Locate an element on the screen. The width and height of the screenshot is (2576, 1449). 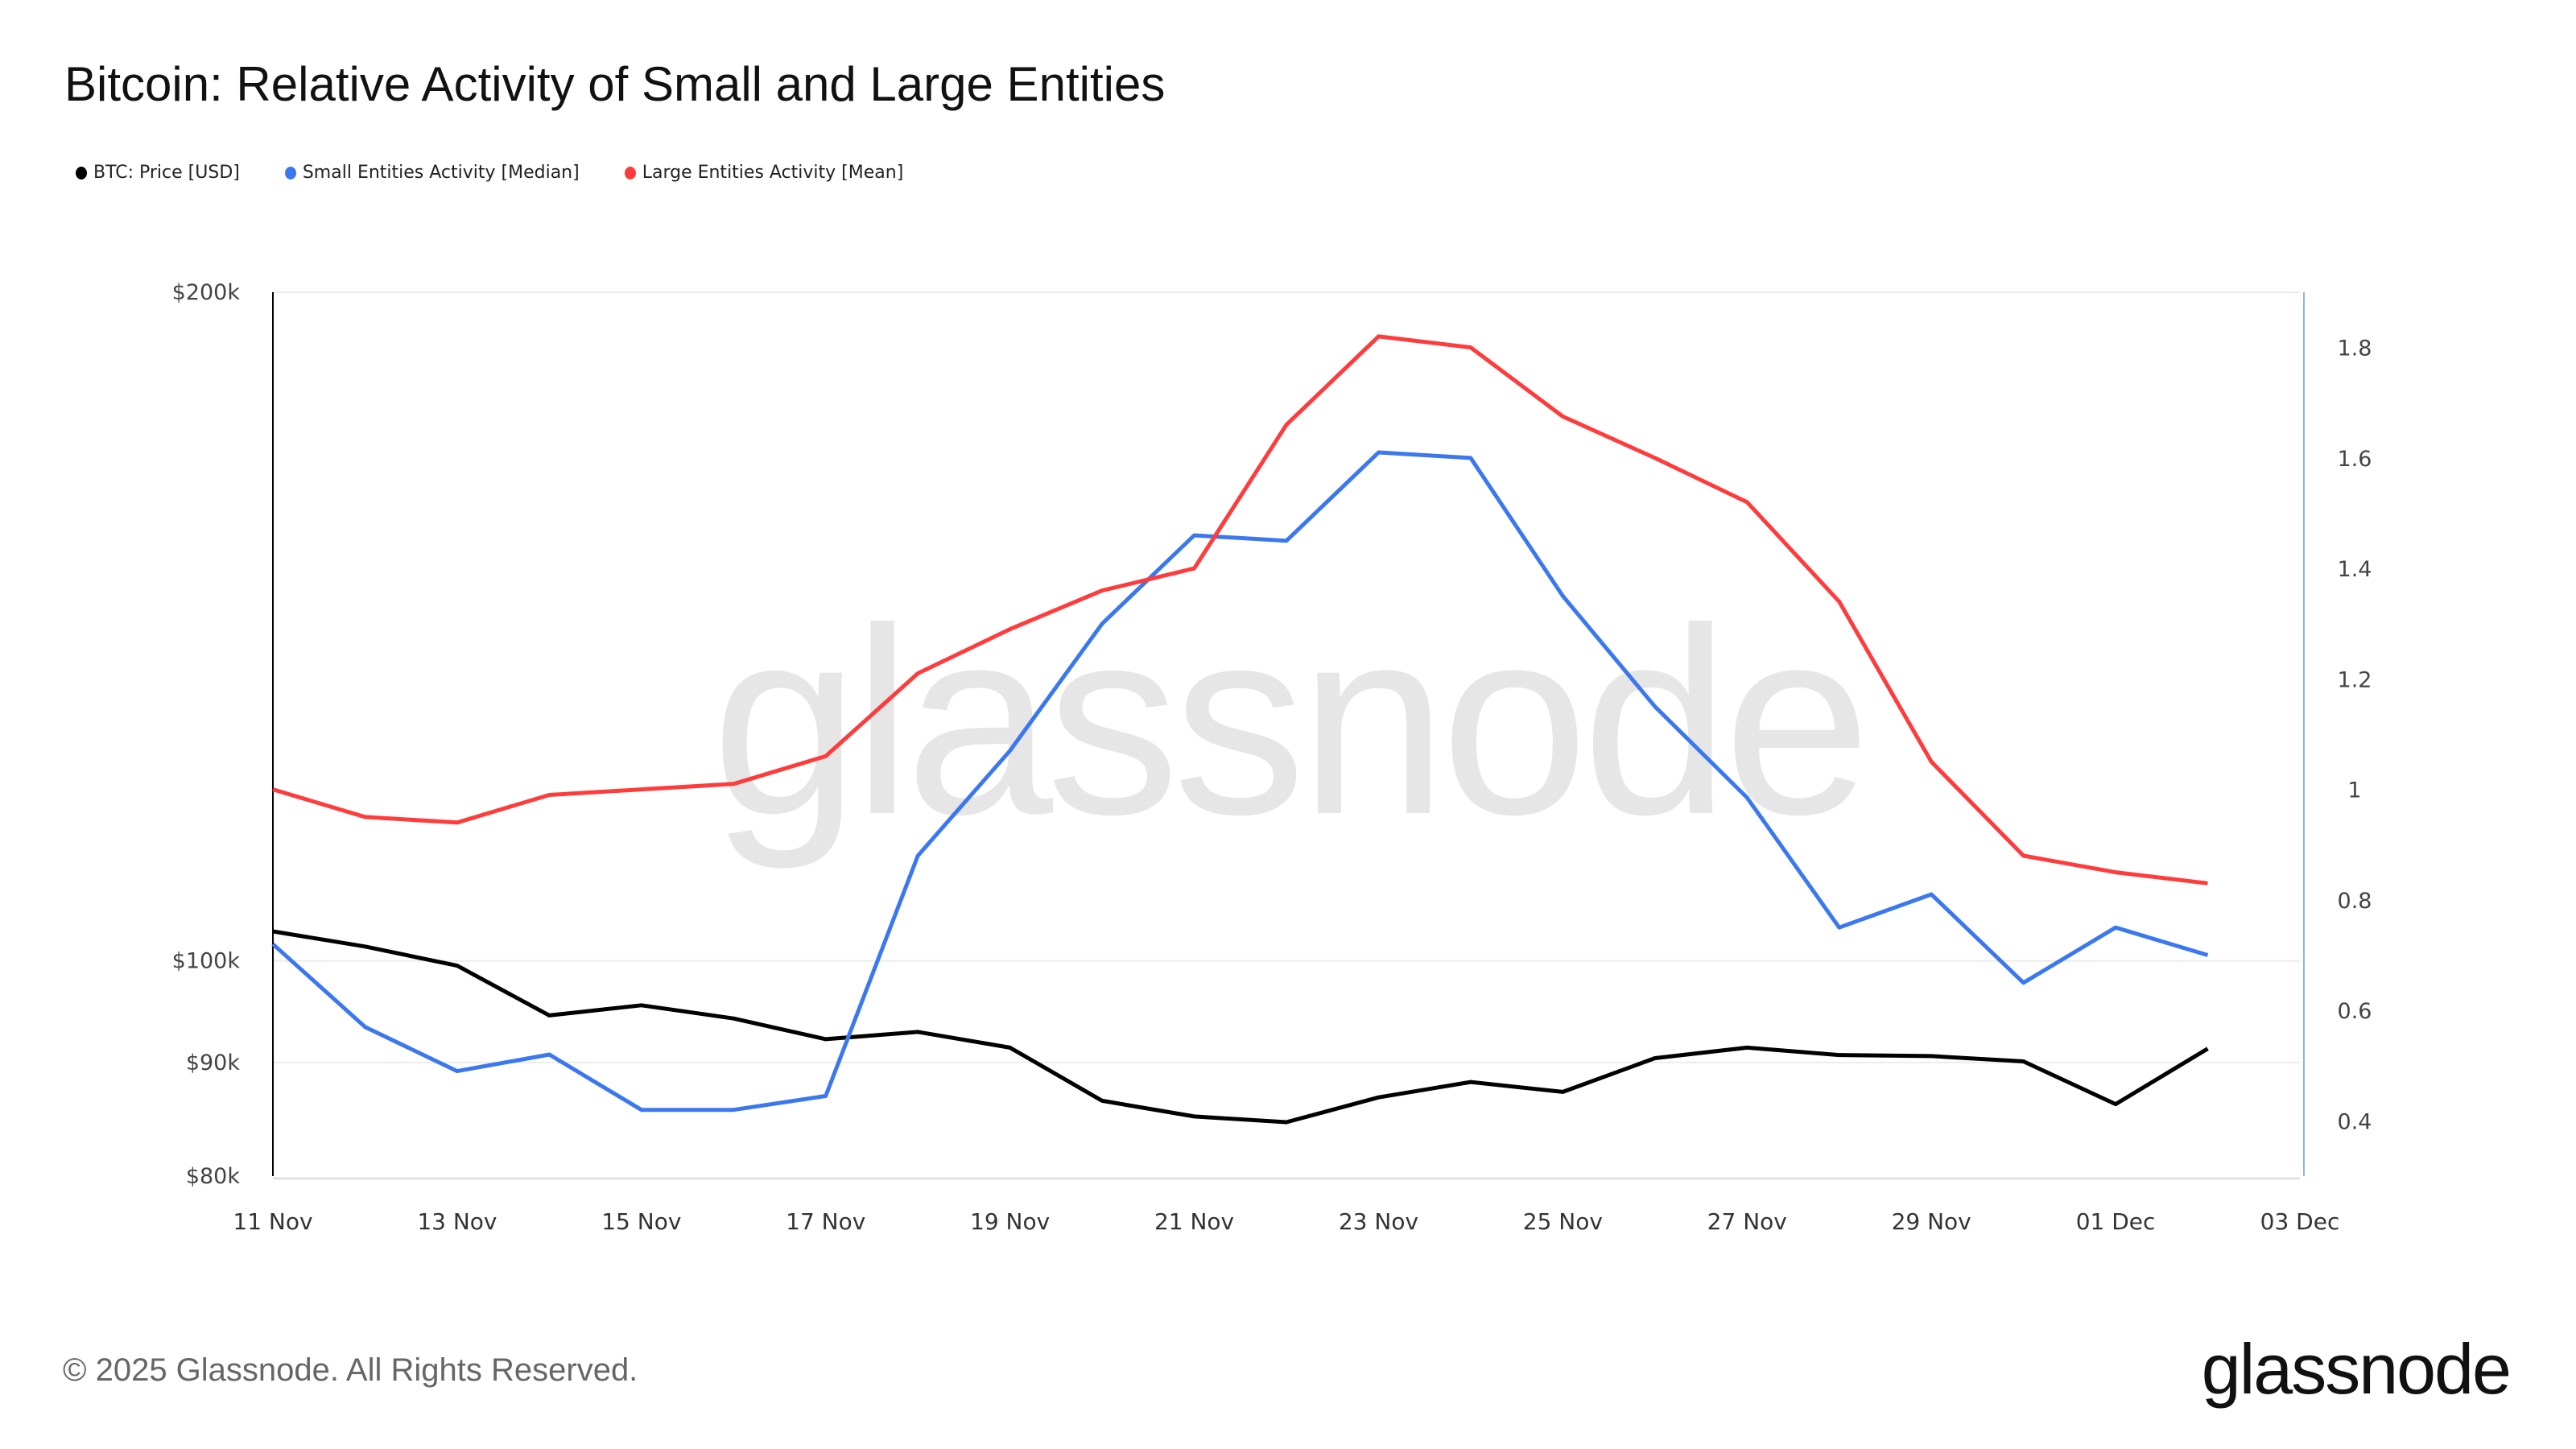
watermark: glassnode is located at coordinates (1288, 721).